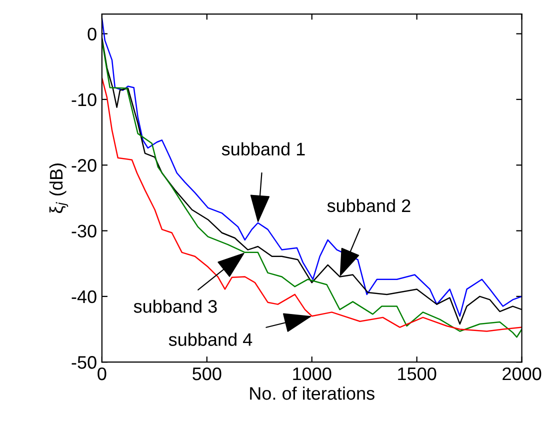 The image size is (551, 426). I want to click on y-tick-label: -20, so click(84, 165).